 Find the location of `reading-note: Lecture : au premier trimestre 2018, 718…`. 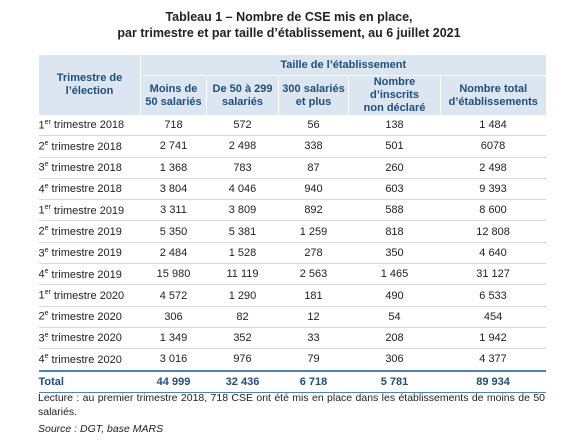

reading-note: Lecture : au premier trimestre 2018, 718… is located at coordinates (291, 405).